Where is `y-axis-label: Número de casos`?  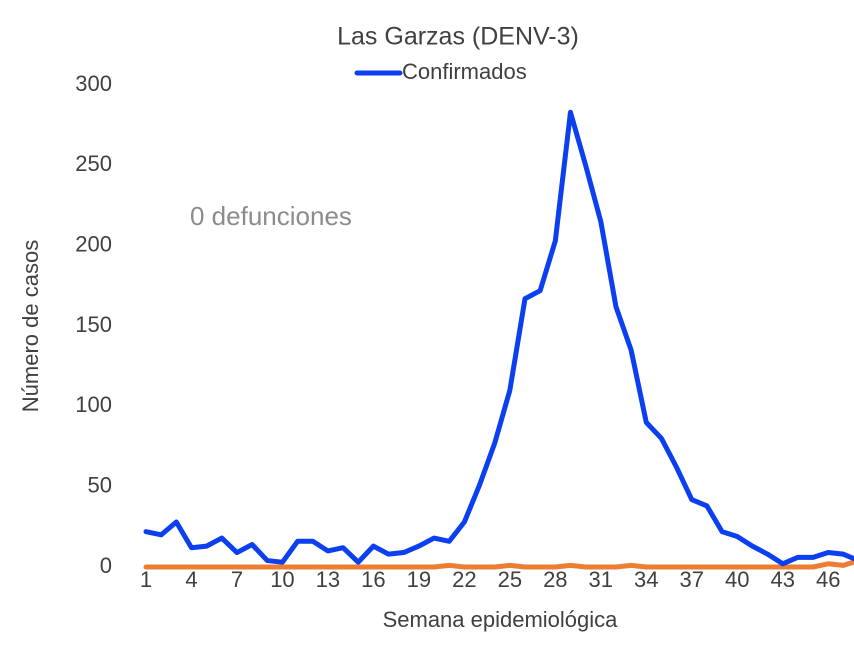 y-axis-label: Número de casos is located at coordinates (30, 326).